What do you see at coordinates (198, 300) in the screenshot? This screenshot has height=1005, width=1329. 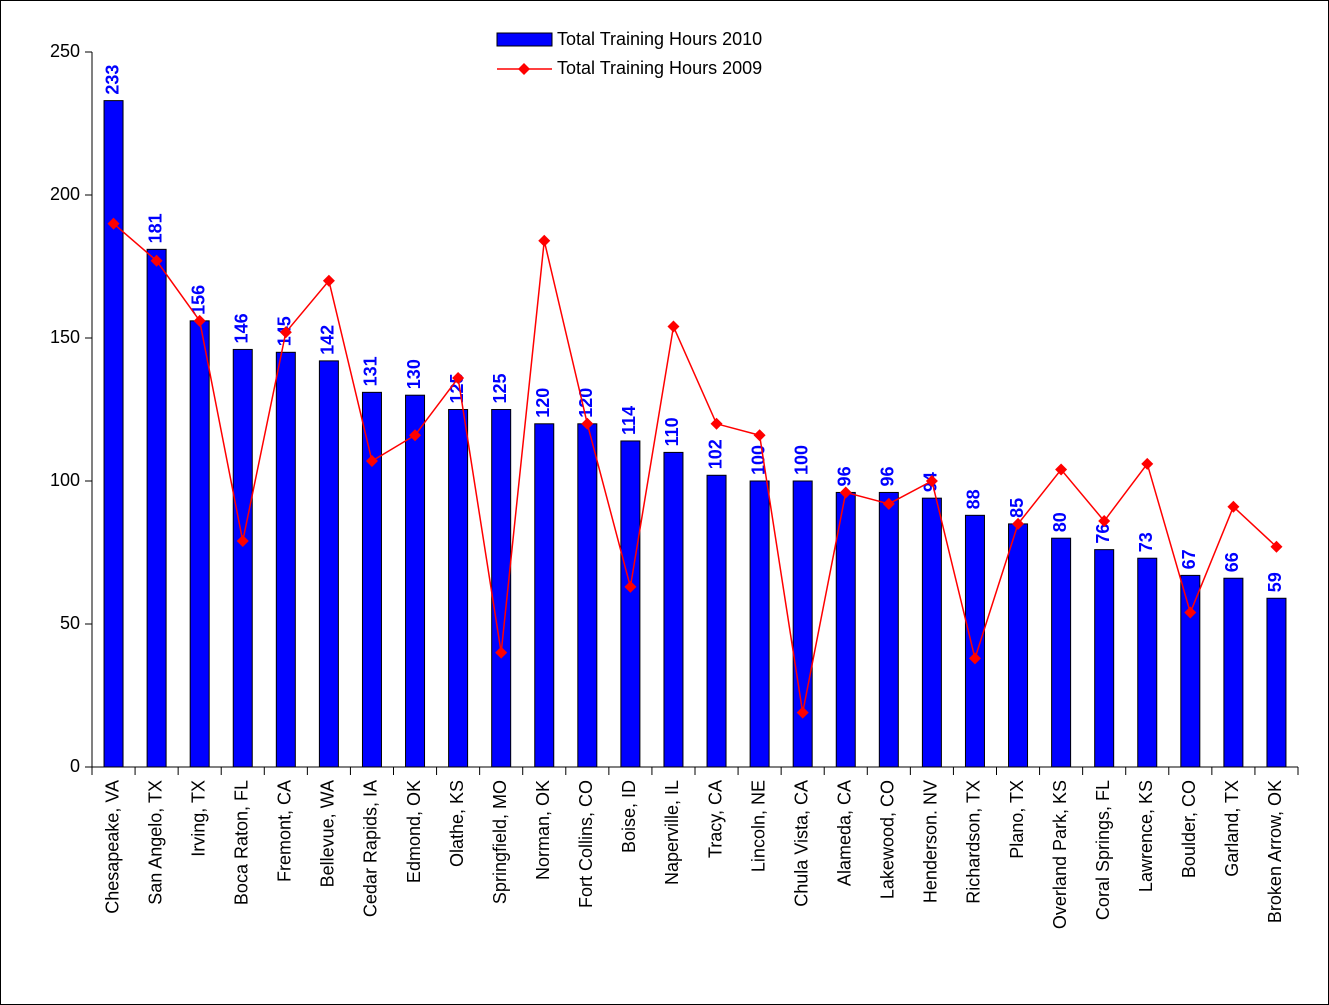 I see `value-label: 156` at bounding box center [198, 300].